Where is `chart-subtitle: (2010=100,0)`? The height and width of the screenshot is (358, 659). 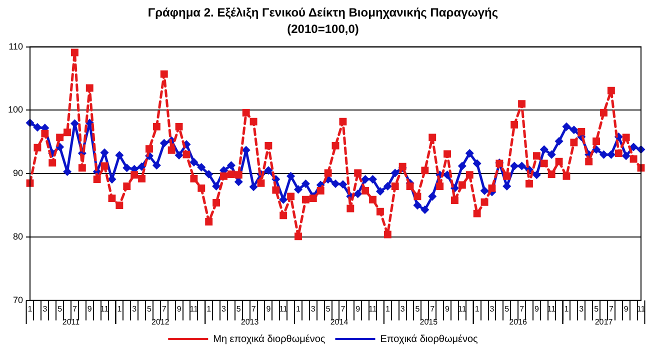
chart-subtitle: (2010=100,0) is located at coordinates (323, 29).